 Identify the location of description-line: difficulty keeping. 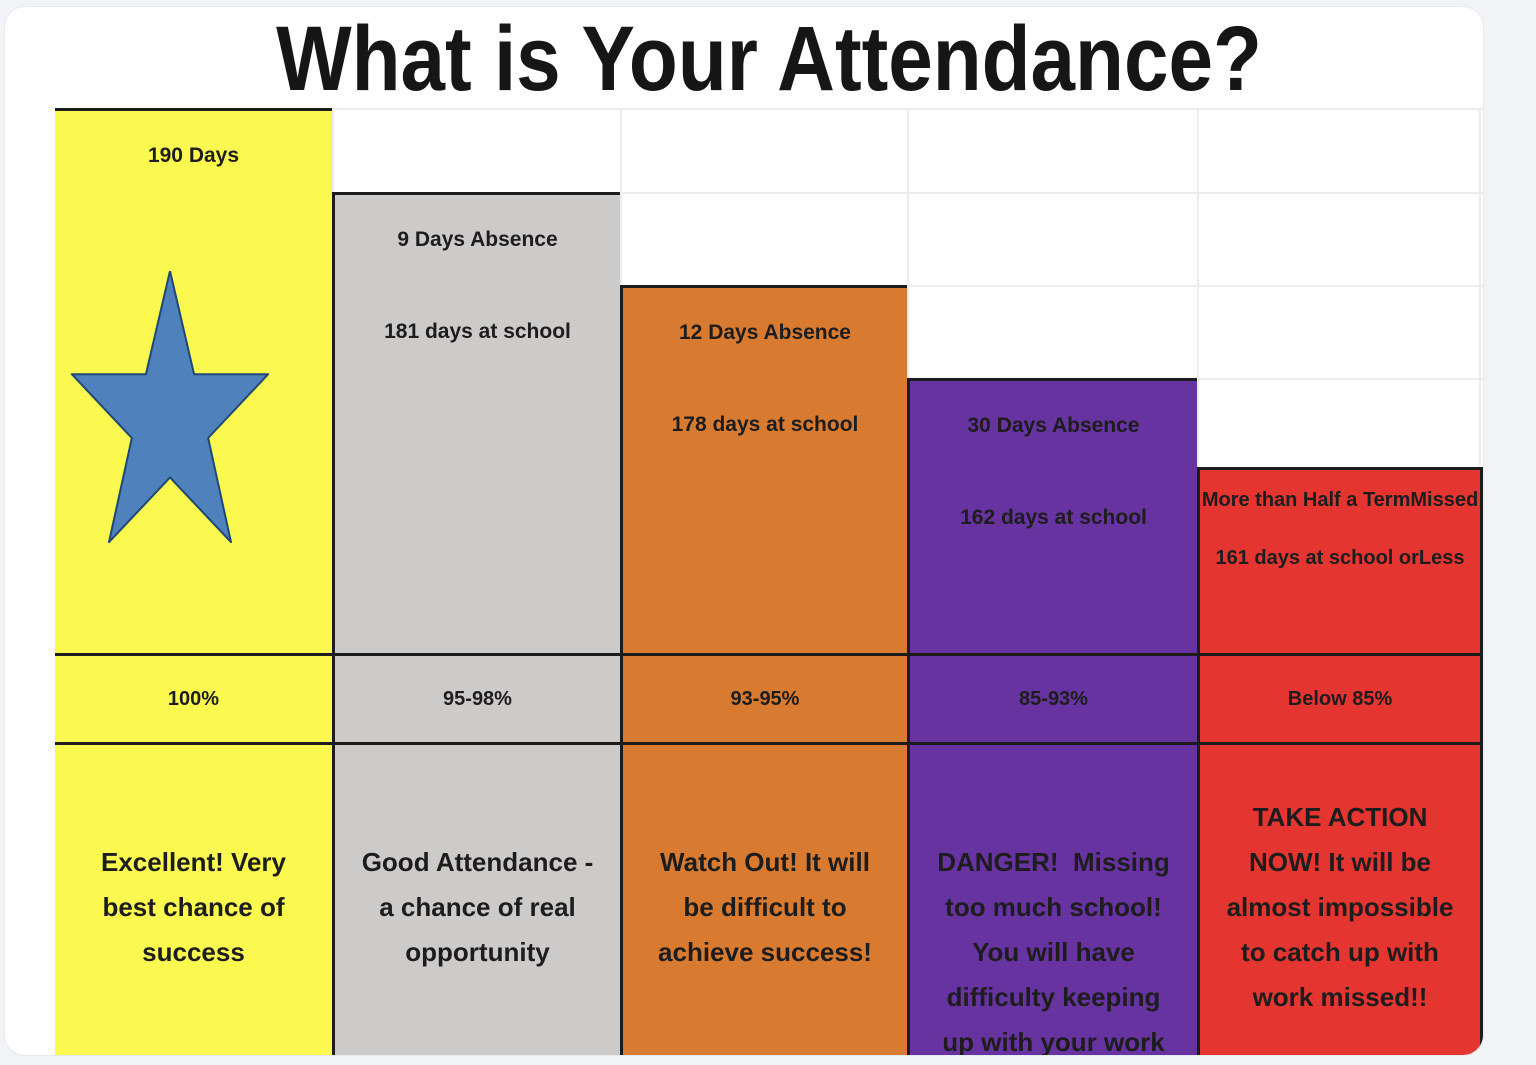
(1053, 997).